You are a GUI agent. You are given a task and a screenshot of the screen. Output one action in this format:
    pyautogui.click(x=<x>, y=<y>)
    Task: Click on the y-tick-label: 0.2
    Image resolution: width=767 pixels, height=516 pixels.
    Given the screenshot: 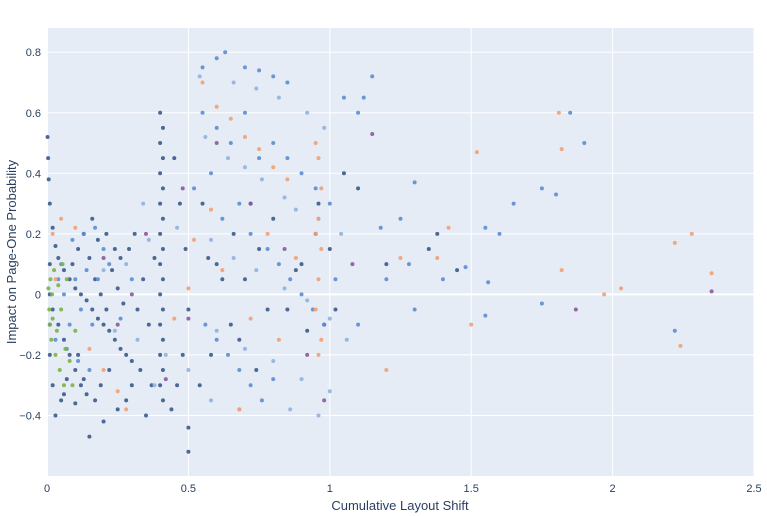 What is the action you would take?
    pyautogui.click(x=33, y=235)
    